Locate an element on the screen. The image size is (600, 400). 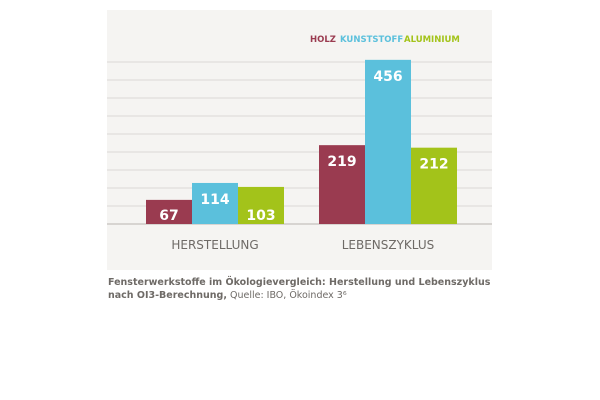
data-label: 103 is located at coordinates (260, 216).